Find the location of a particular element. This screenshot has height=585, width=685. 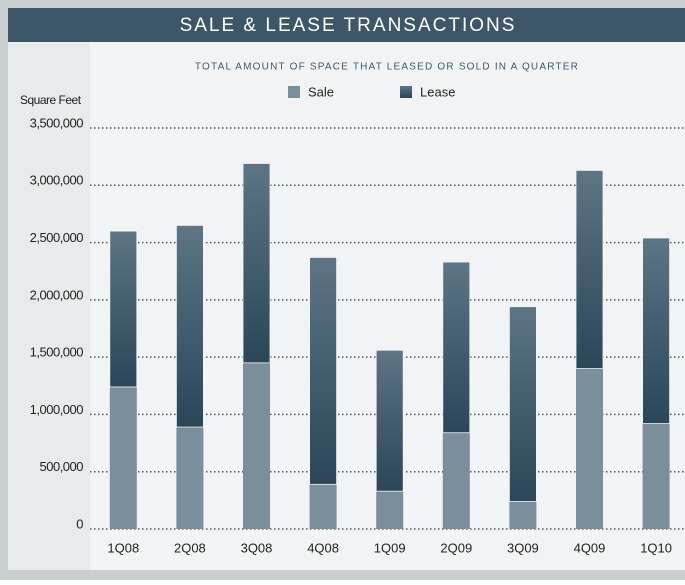

y-tick-label: 0 is located at coordinates (79, 523).